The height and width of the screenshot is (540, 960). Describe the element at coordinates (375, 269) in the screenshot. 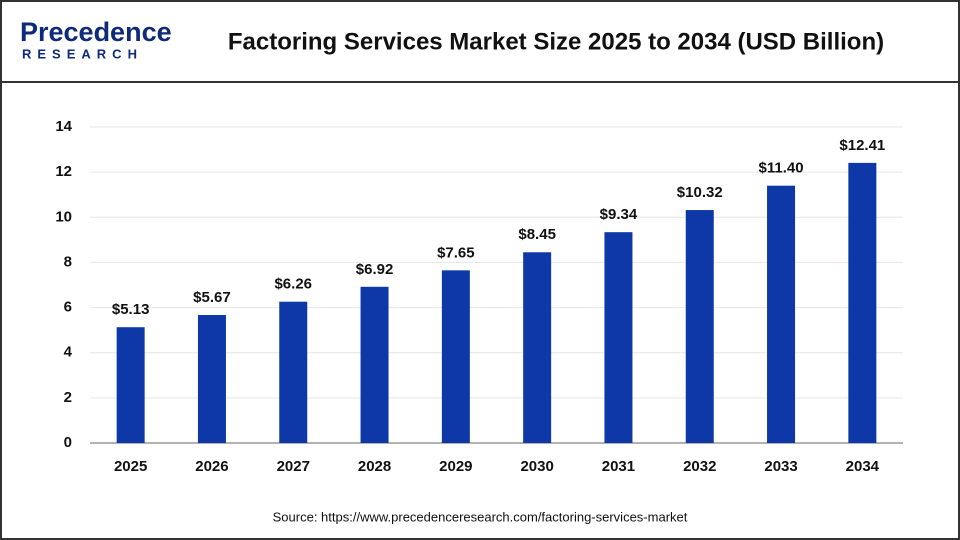

I see `value-label: $6.92` at that location.